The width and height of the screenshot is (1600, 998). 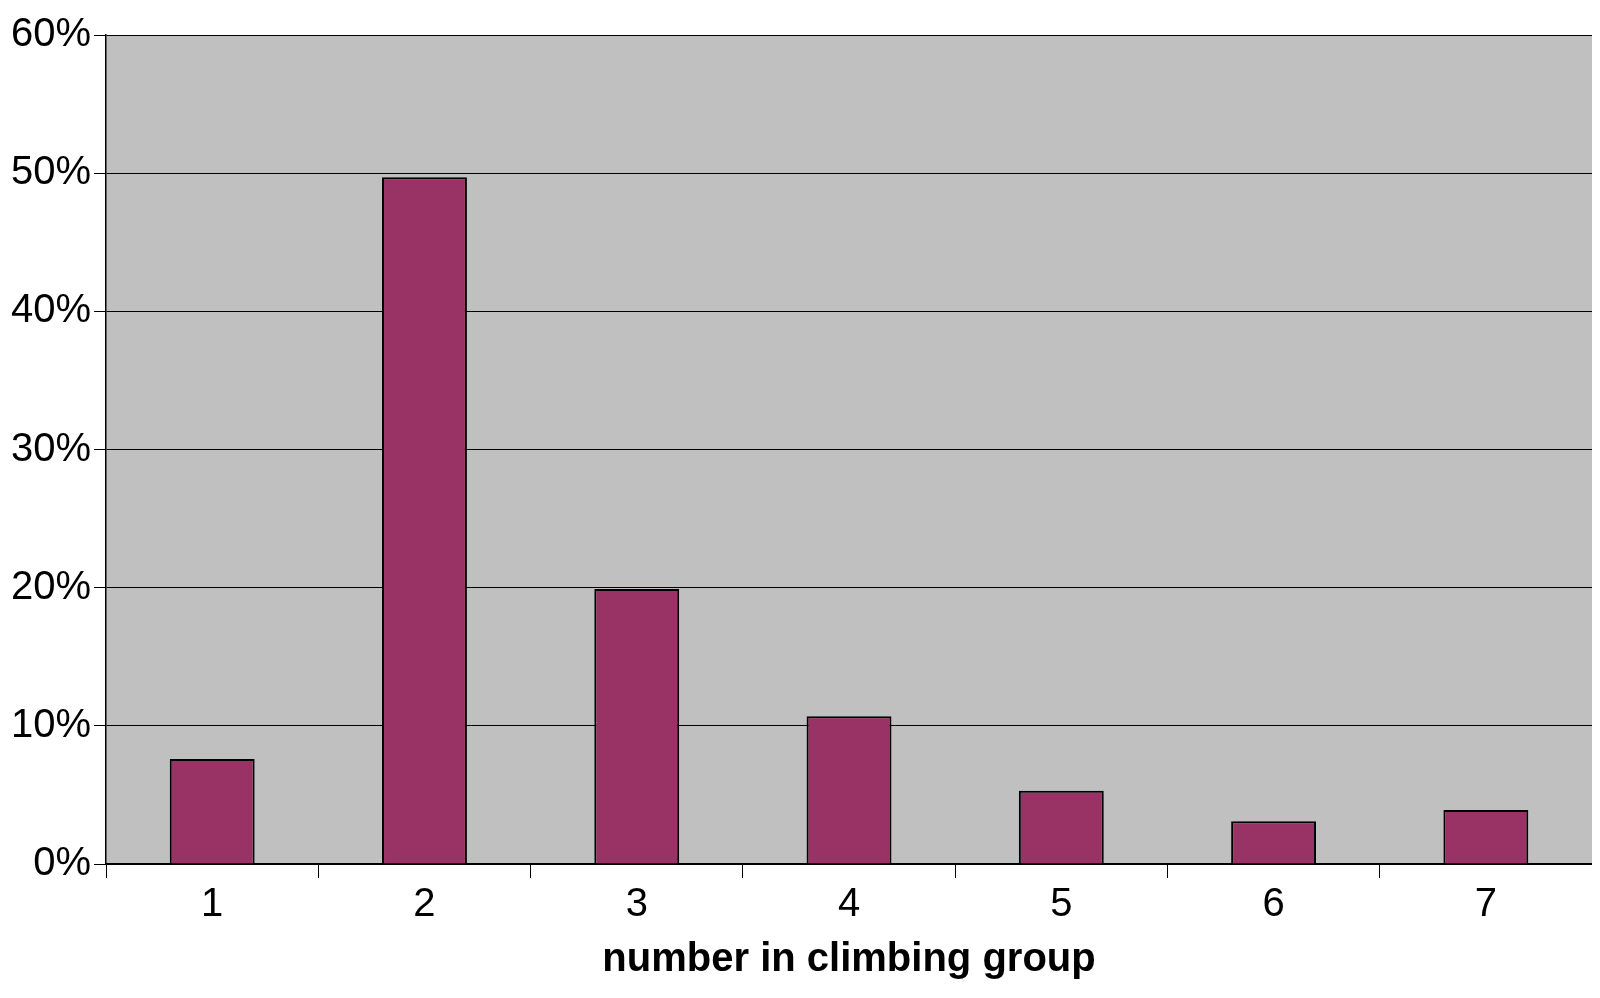 What do you see at coordinates (51, 308) in the screenshot?
I see `y-tick-label: 40%` at bounding box center [51, 308].